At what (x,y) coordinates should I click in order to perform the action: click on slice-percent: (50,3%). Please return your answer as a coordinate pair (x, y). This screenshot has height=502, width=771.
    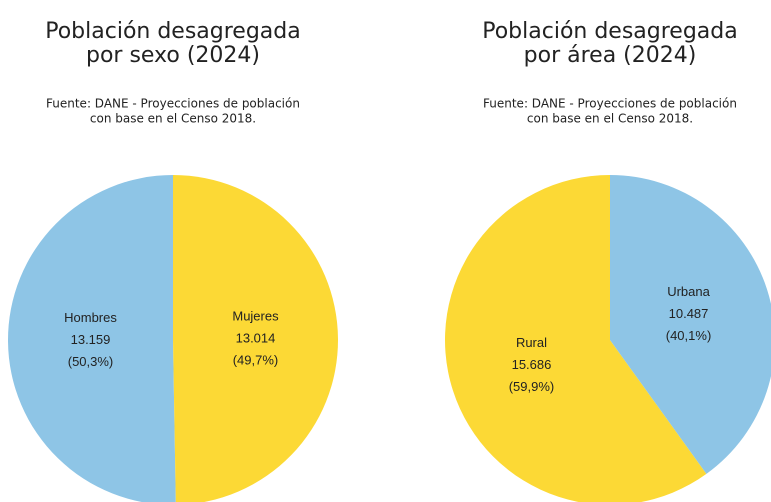
    Looking at the image, I should click on (91, 361).